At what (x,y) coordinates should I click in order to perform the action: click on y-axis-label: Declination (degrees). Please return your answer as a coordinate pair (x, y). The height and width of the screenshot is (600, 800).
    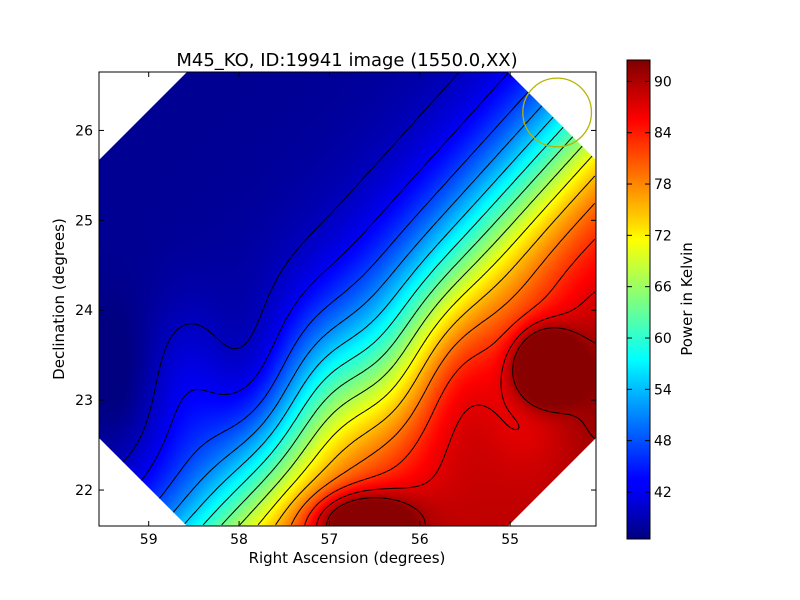
    Looking at the image, I should click on (59, 299).